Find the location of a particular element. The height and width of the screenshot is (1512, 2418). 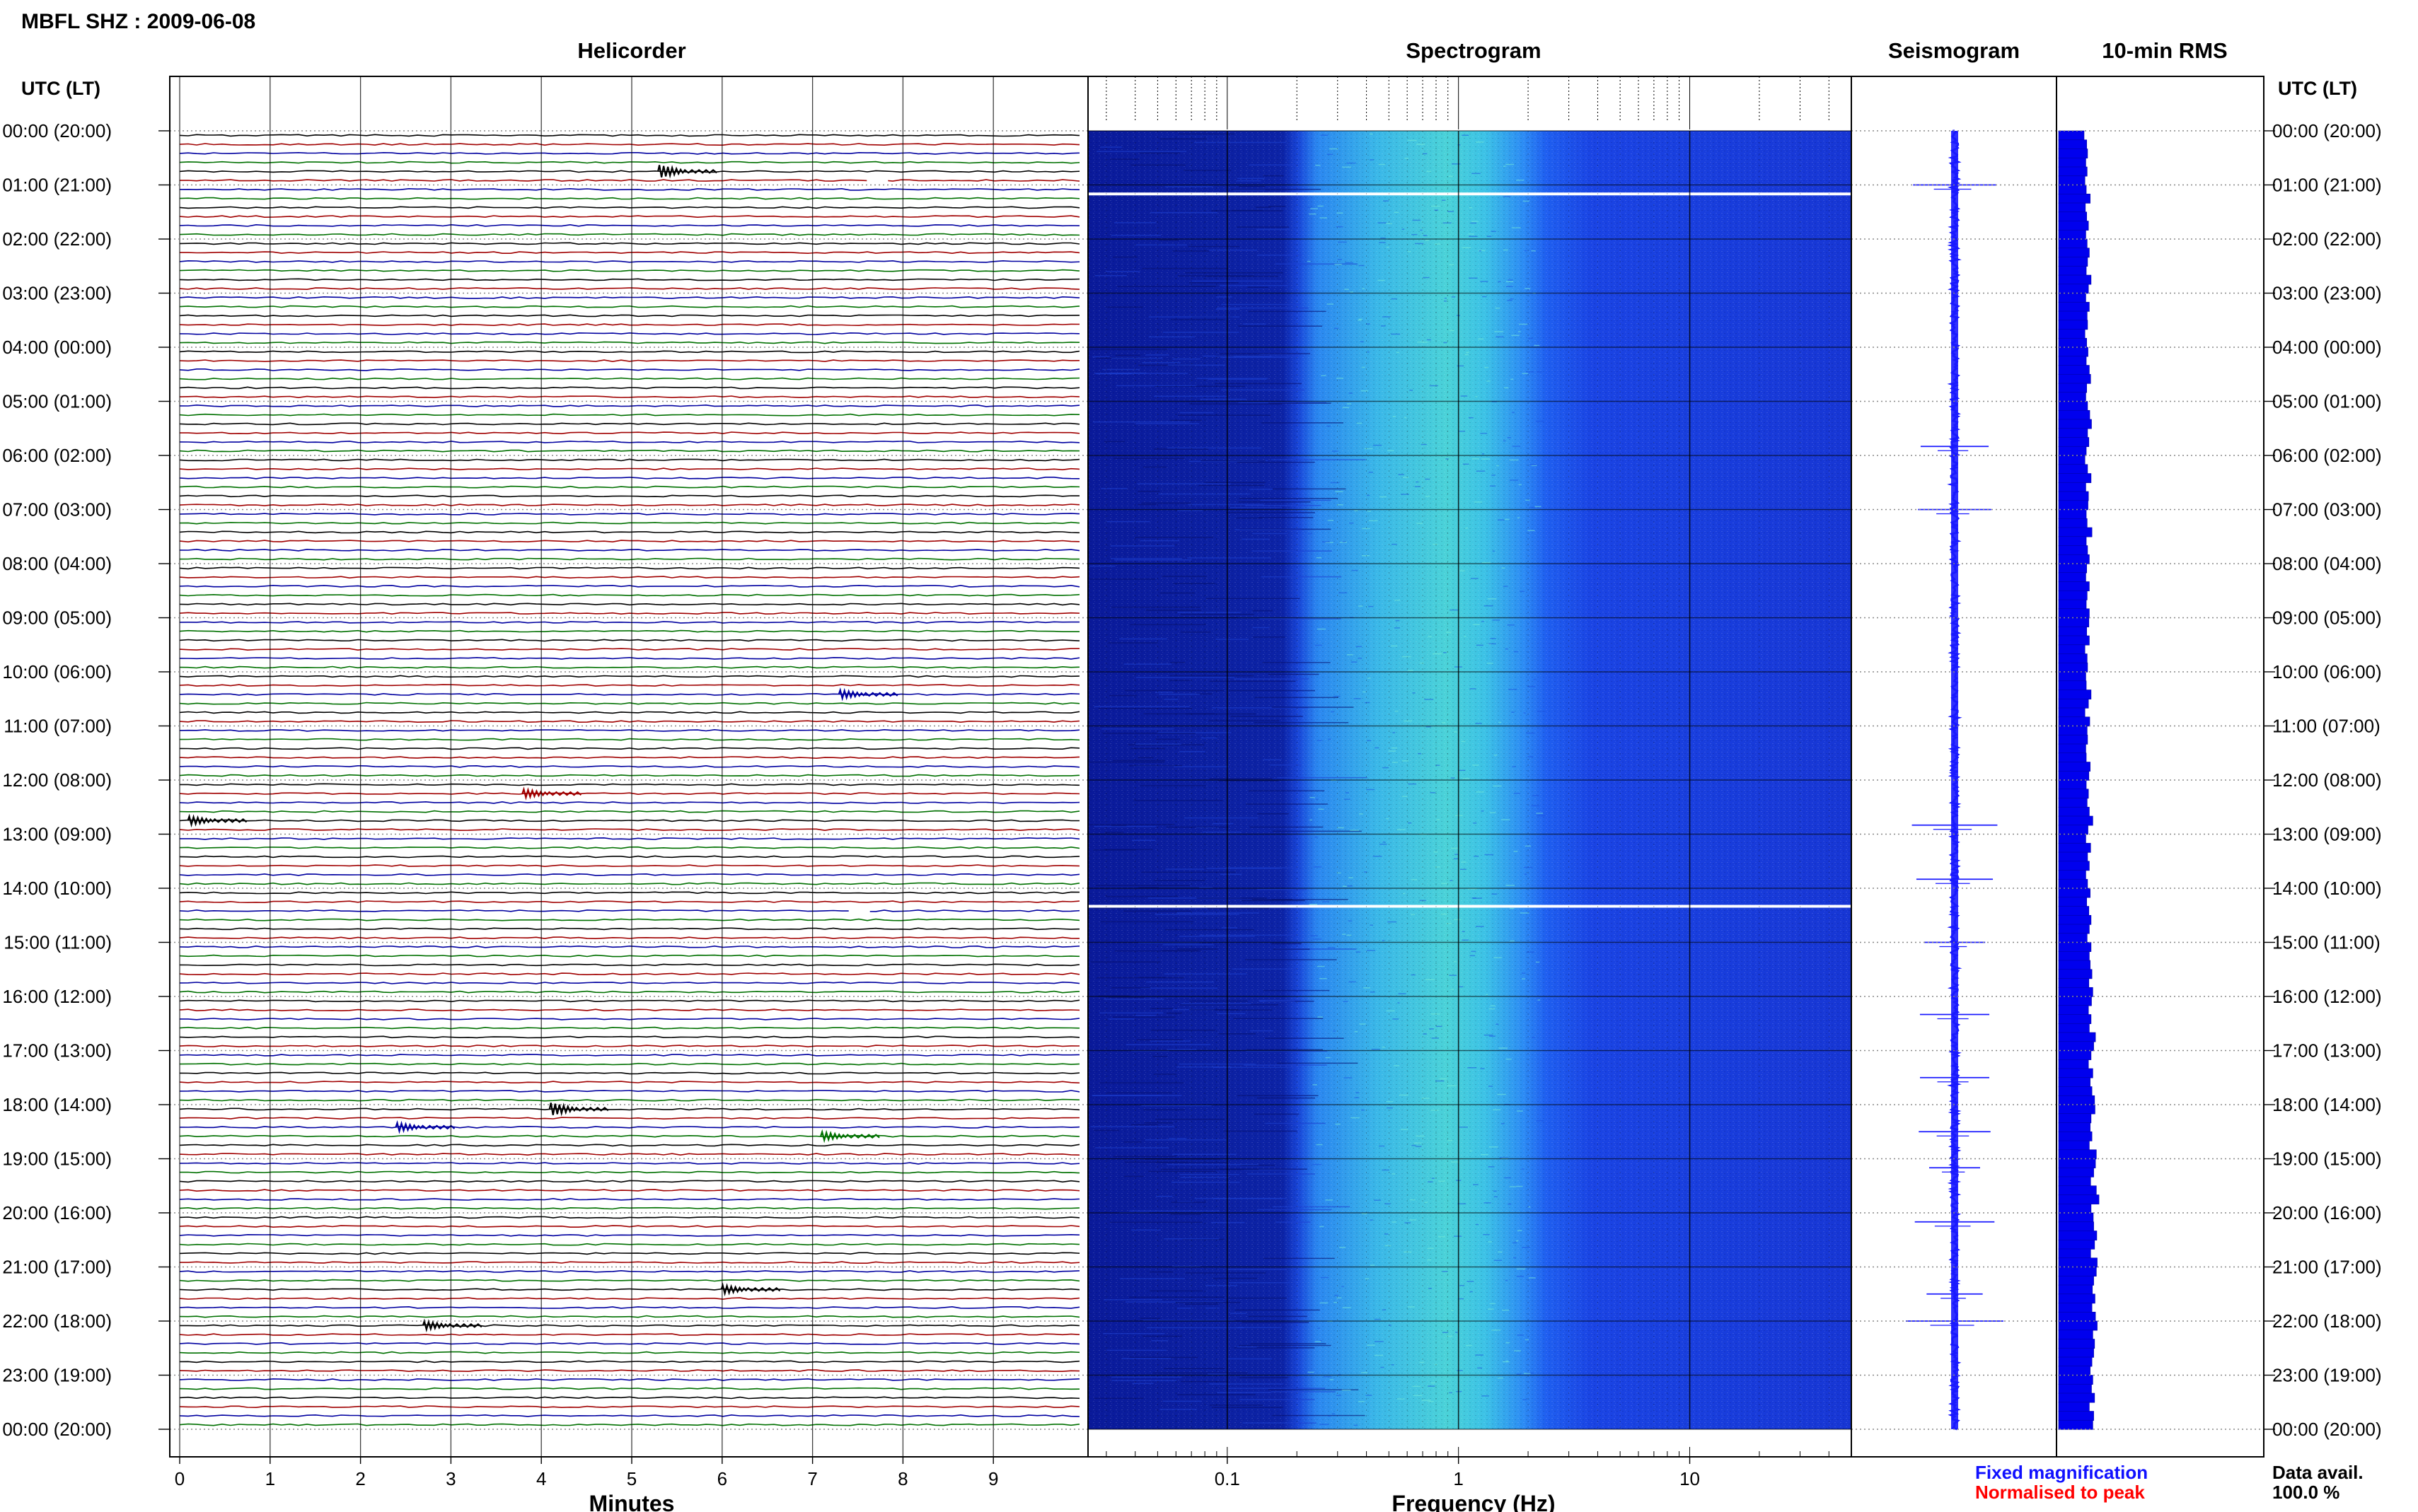

panel-title-seismogram: Seismogram is located at coordinates (1954, 50).